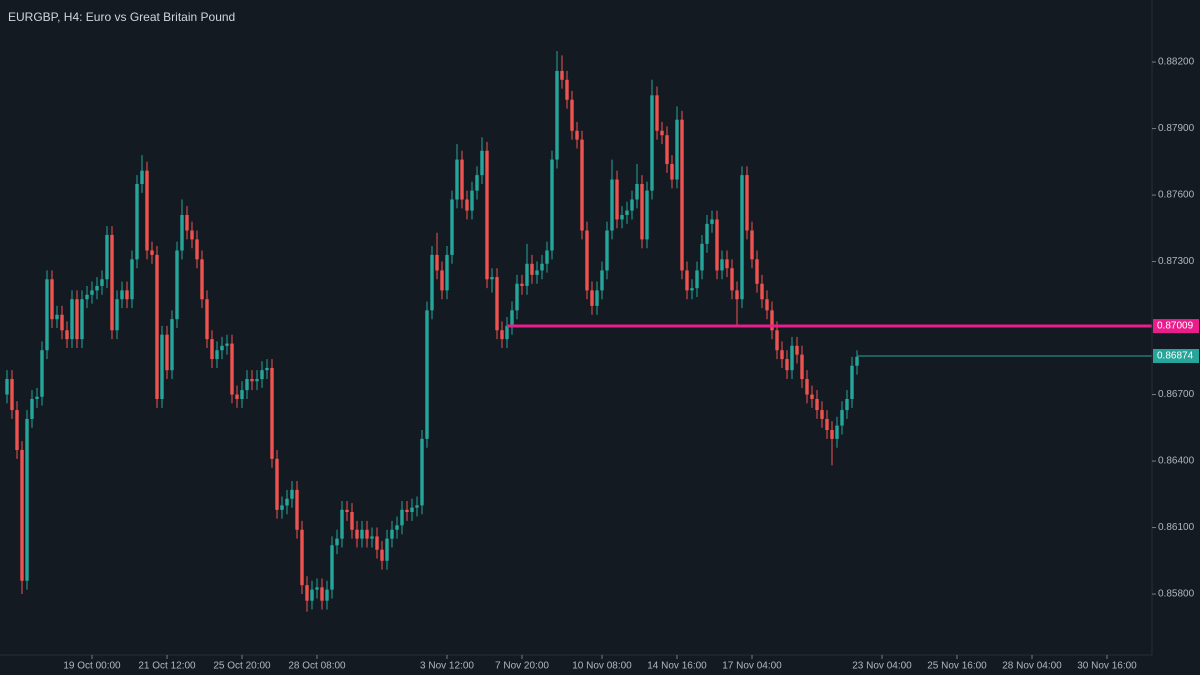 This screenshot has height=675, width=1200. I want to click on x-tick-label: 23 Nov 04:00, so click(882, 666).